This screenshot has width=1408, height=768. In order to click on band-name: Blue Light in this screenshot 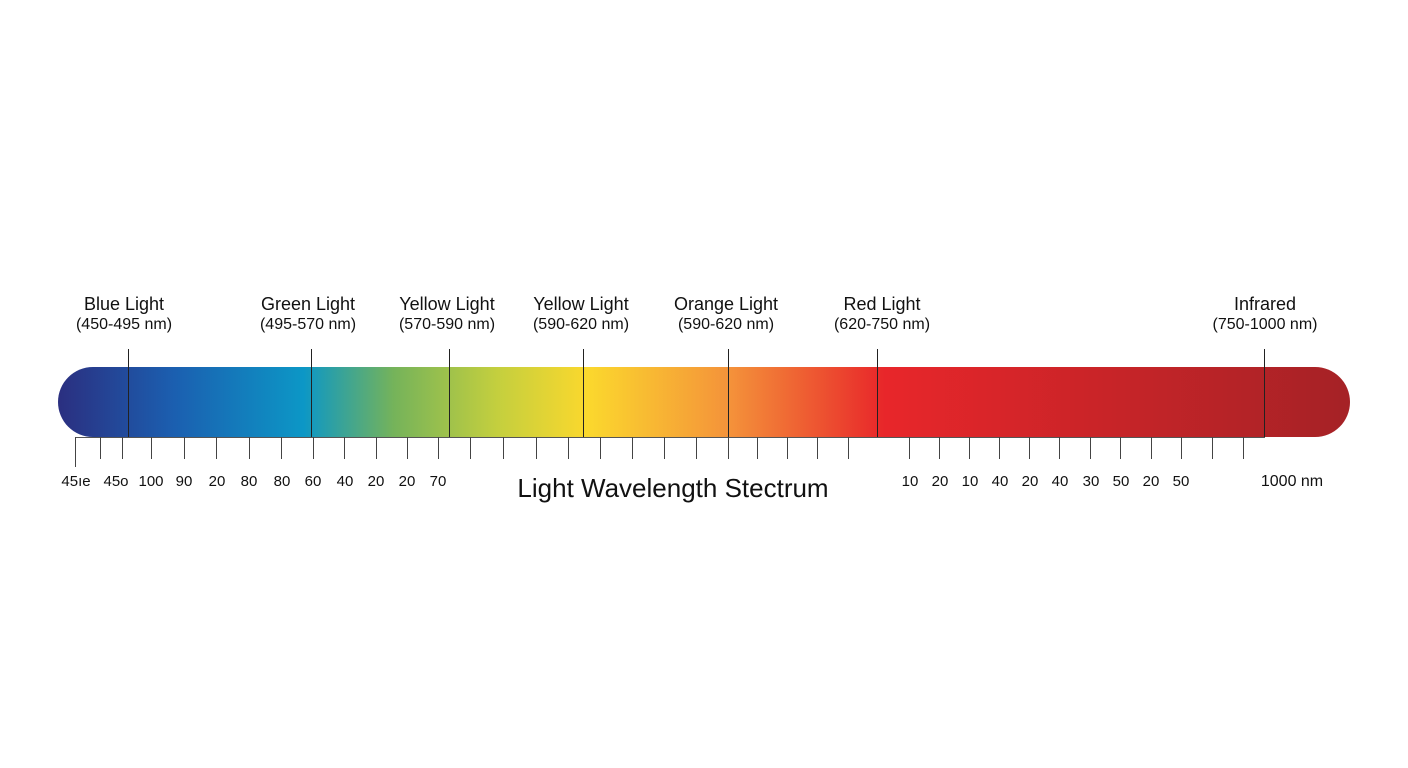, I will do `click(124, 304)`.